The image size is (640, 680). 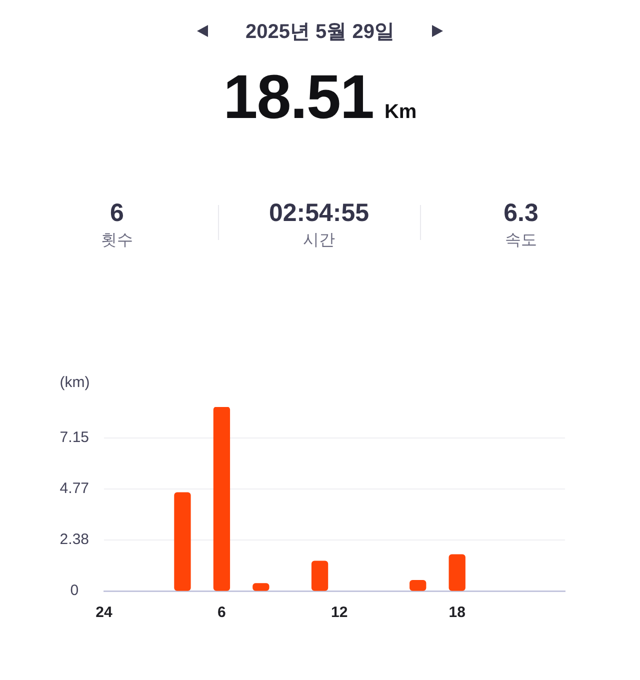 What do you see at coordinates (319, 213) in the screenshot?
I see `text: 02:54:55` at bounding box center [319, 213].